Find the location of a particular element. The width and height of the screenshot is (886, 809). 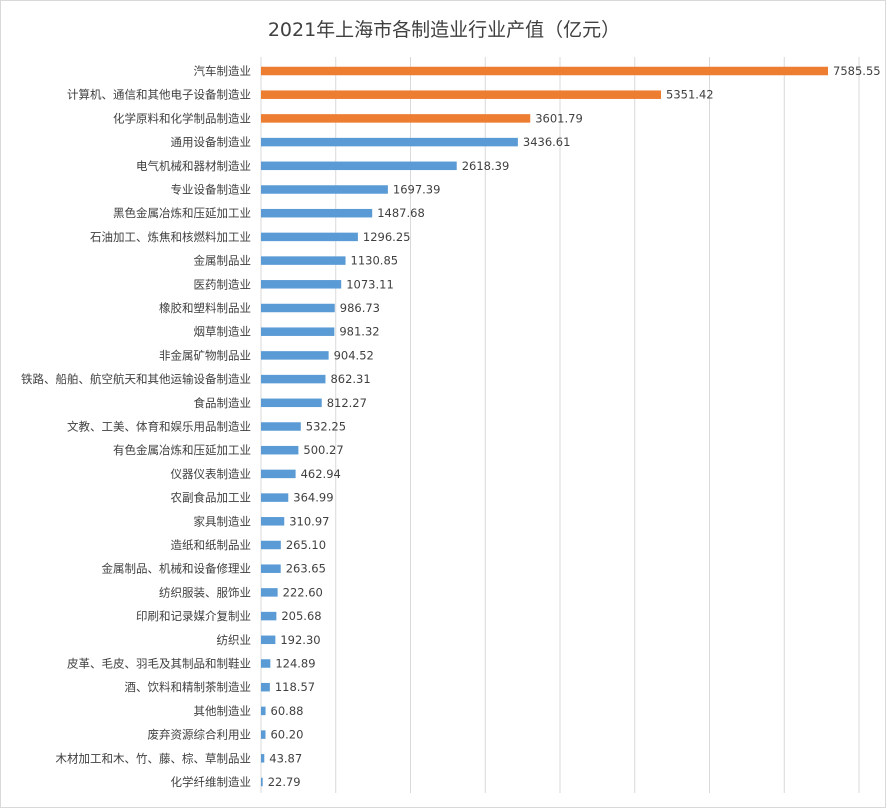

value-label: 60.88 is located at coordinates (287, 711).